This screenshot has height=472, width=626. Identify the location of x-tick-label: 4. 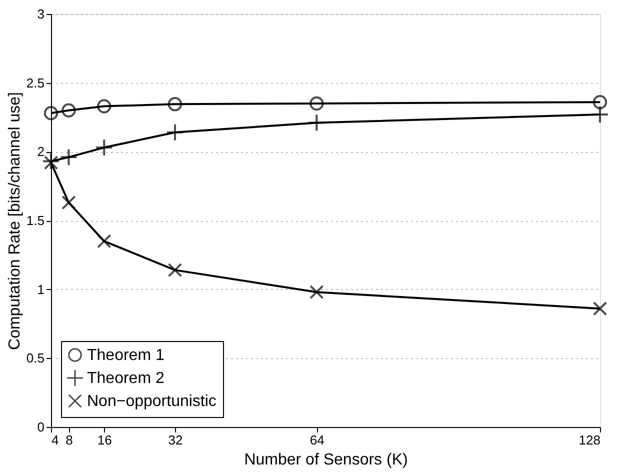
(55, 440).